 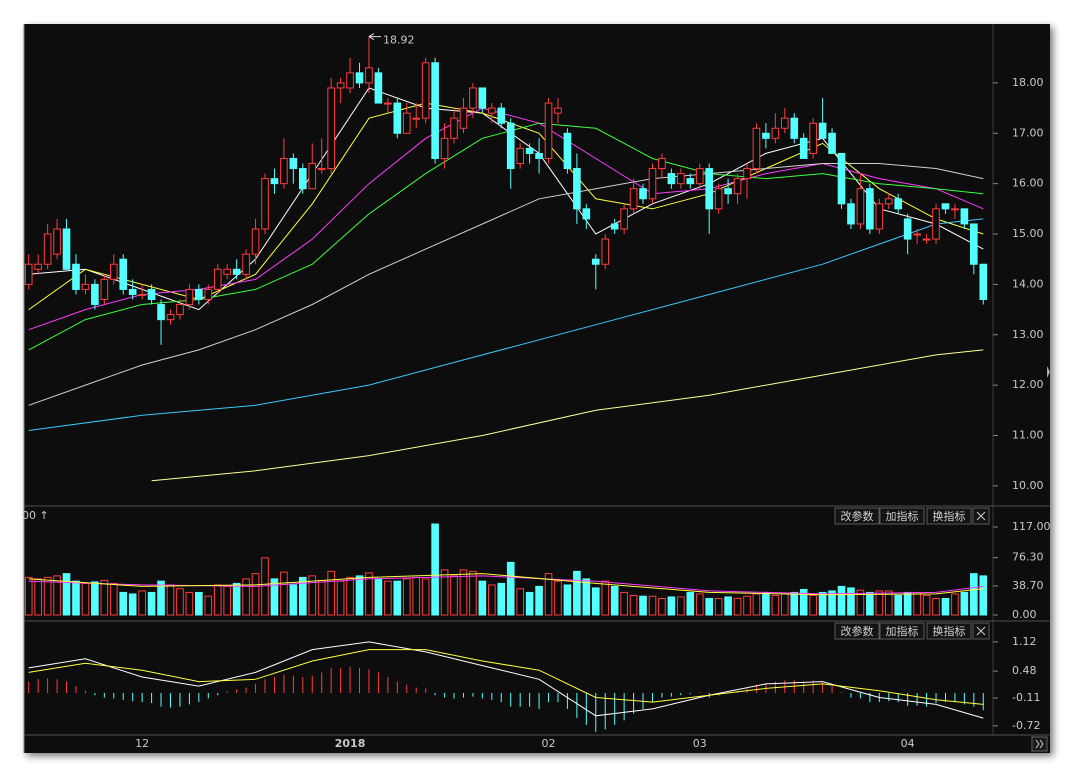 I want to click on y-tick-label: 1.12, so click(x=1024, y=641).